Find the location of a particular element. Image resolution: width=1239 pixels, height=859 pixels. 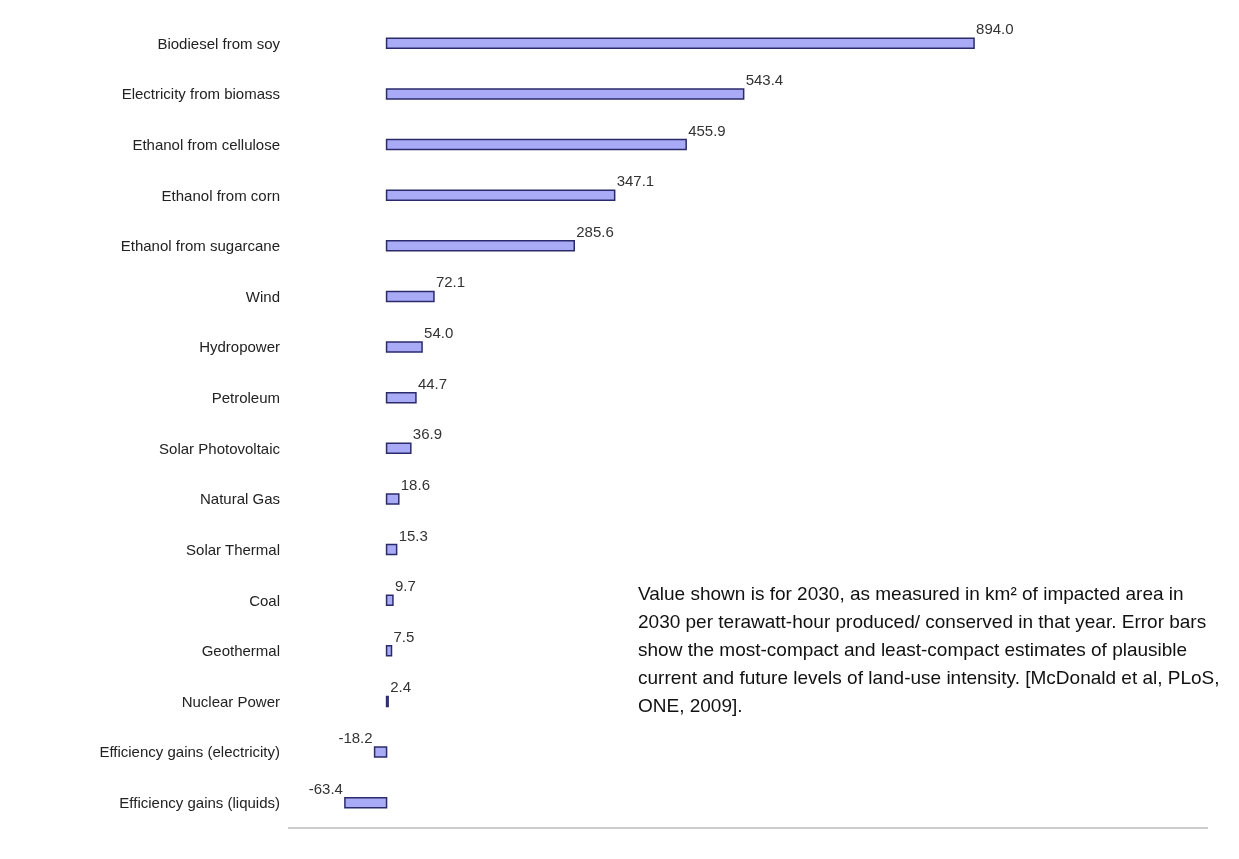

data-label: -18.2 is located at coordinates (355, 737).